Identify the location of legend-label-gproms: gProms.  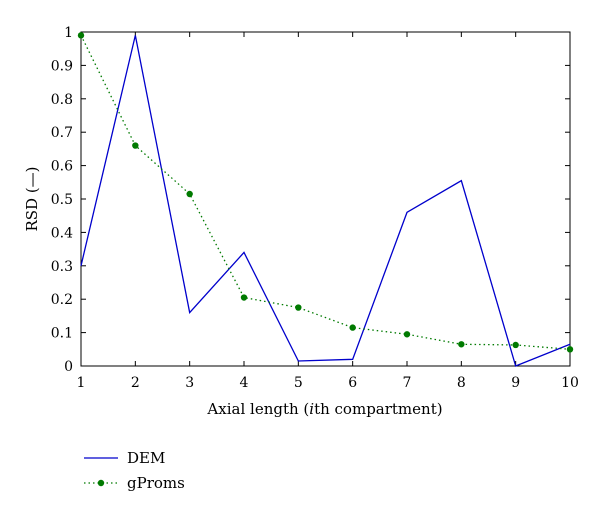
(156, 483).